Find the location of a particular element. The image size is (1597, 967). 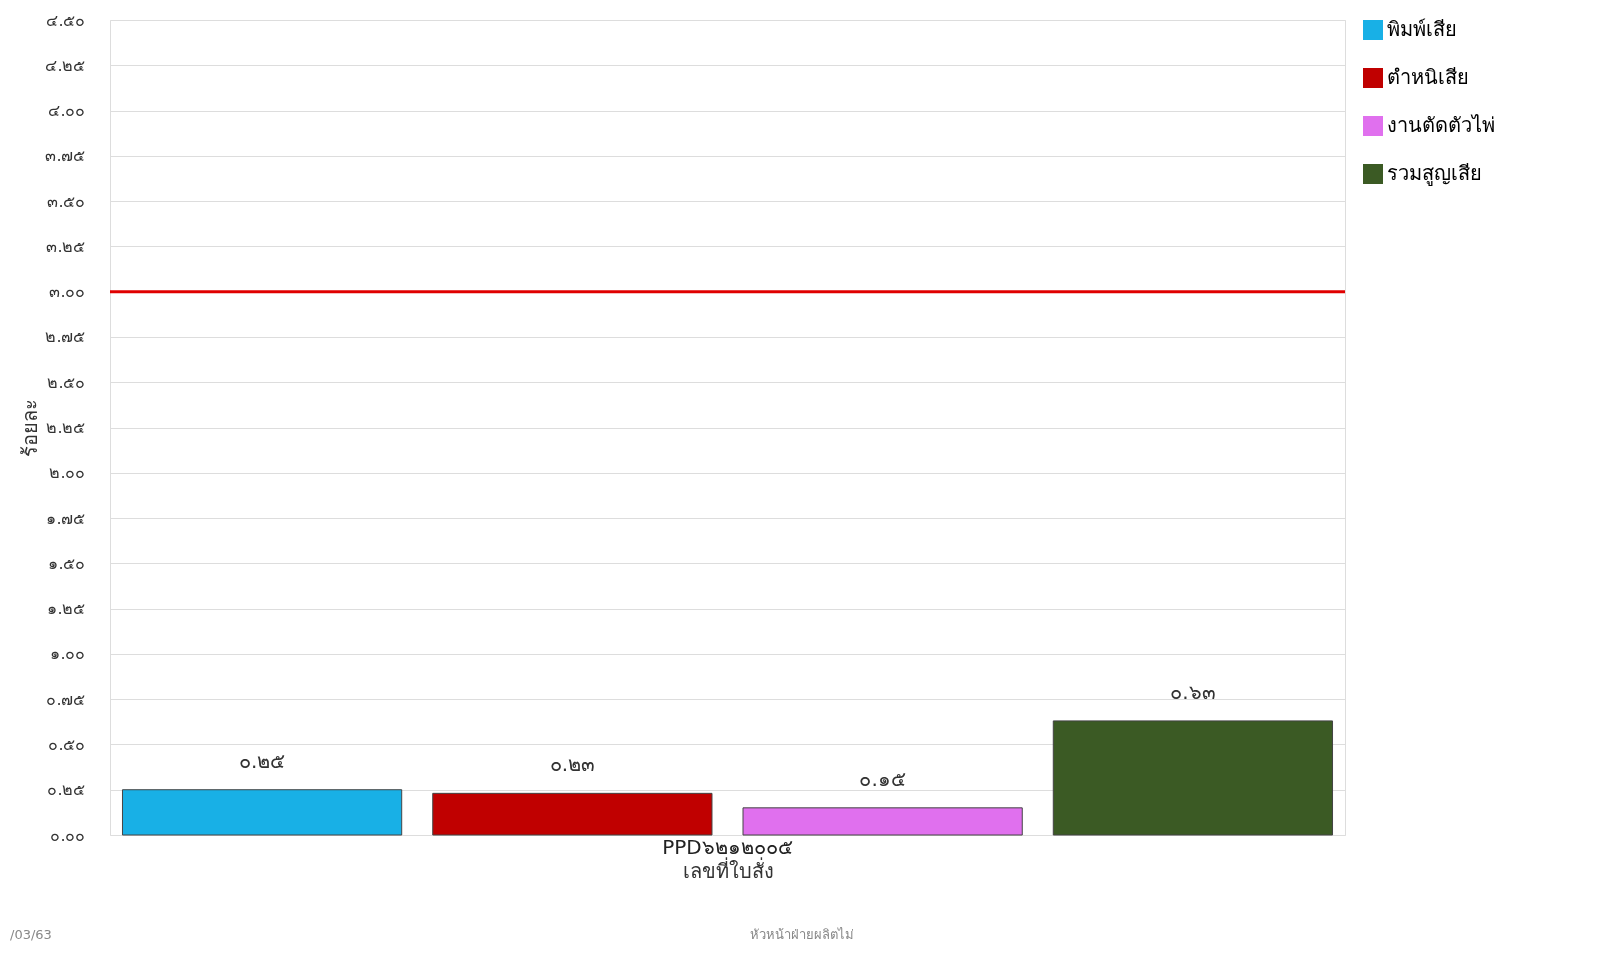

y-tick-label: ๓.๐๐ is located at coordinates (67, 292).